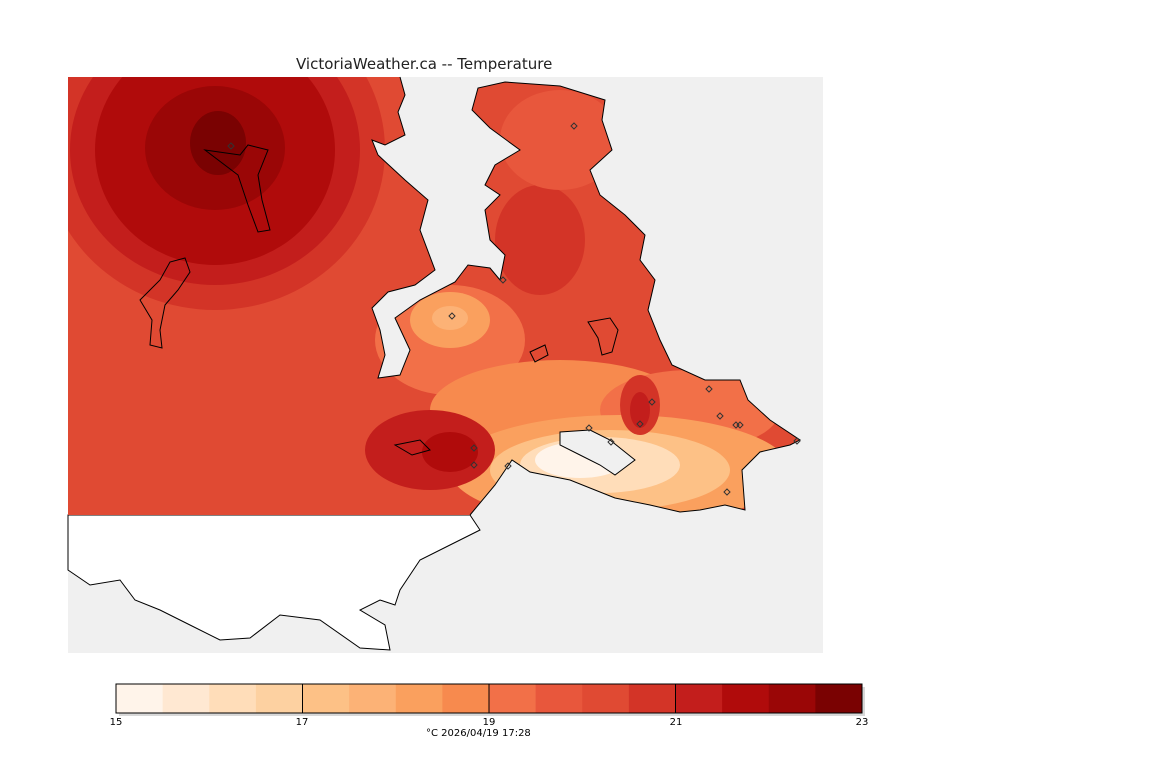 The width and height of the screenshot is (1152, 768). I want to click on legend-tick-label: 23, so click(862, 722).